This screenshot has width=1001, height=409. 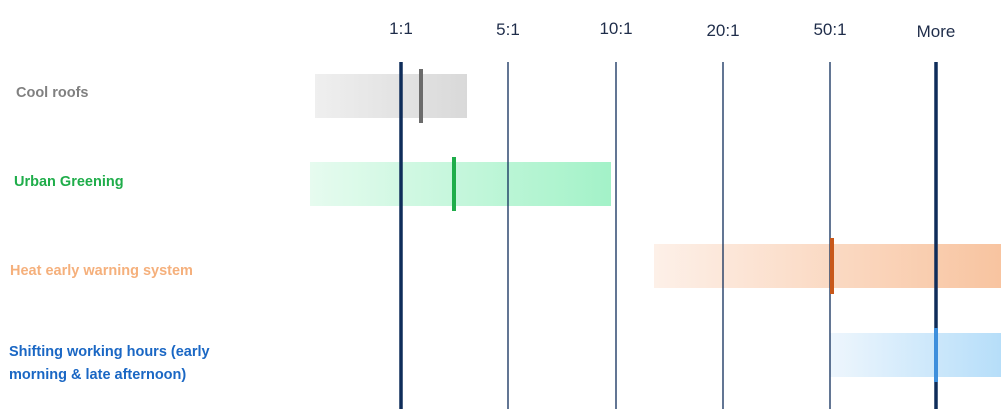 What do you see at coordinates (69, 182) in the screenshot?
I see `row-label: Urban Greening` at bounding box center [69, 182].